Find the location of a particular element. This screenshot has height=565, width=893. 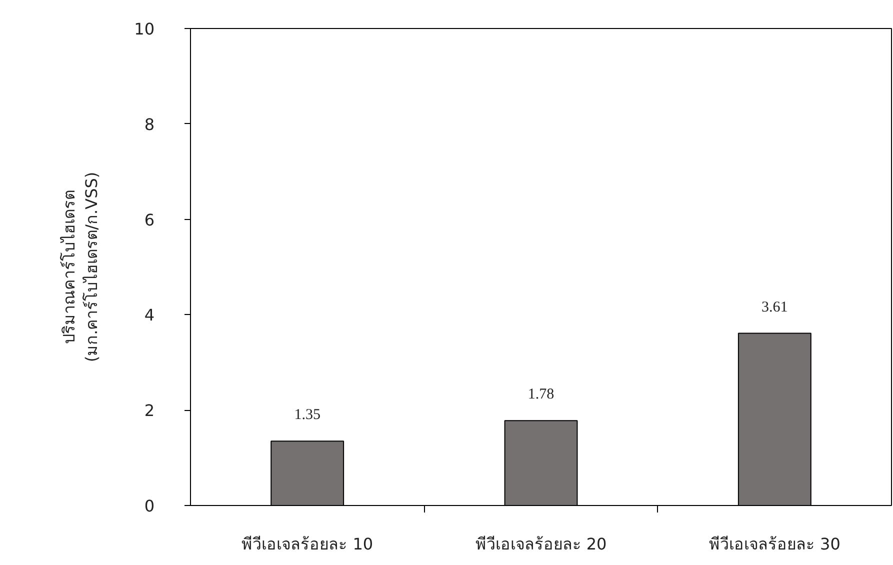

data-label: 1.78 is located at coordinates (541, 394).